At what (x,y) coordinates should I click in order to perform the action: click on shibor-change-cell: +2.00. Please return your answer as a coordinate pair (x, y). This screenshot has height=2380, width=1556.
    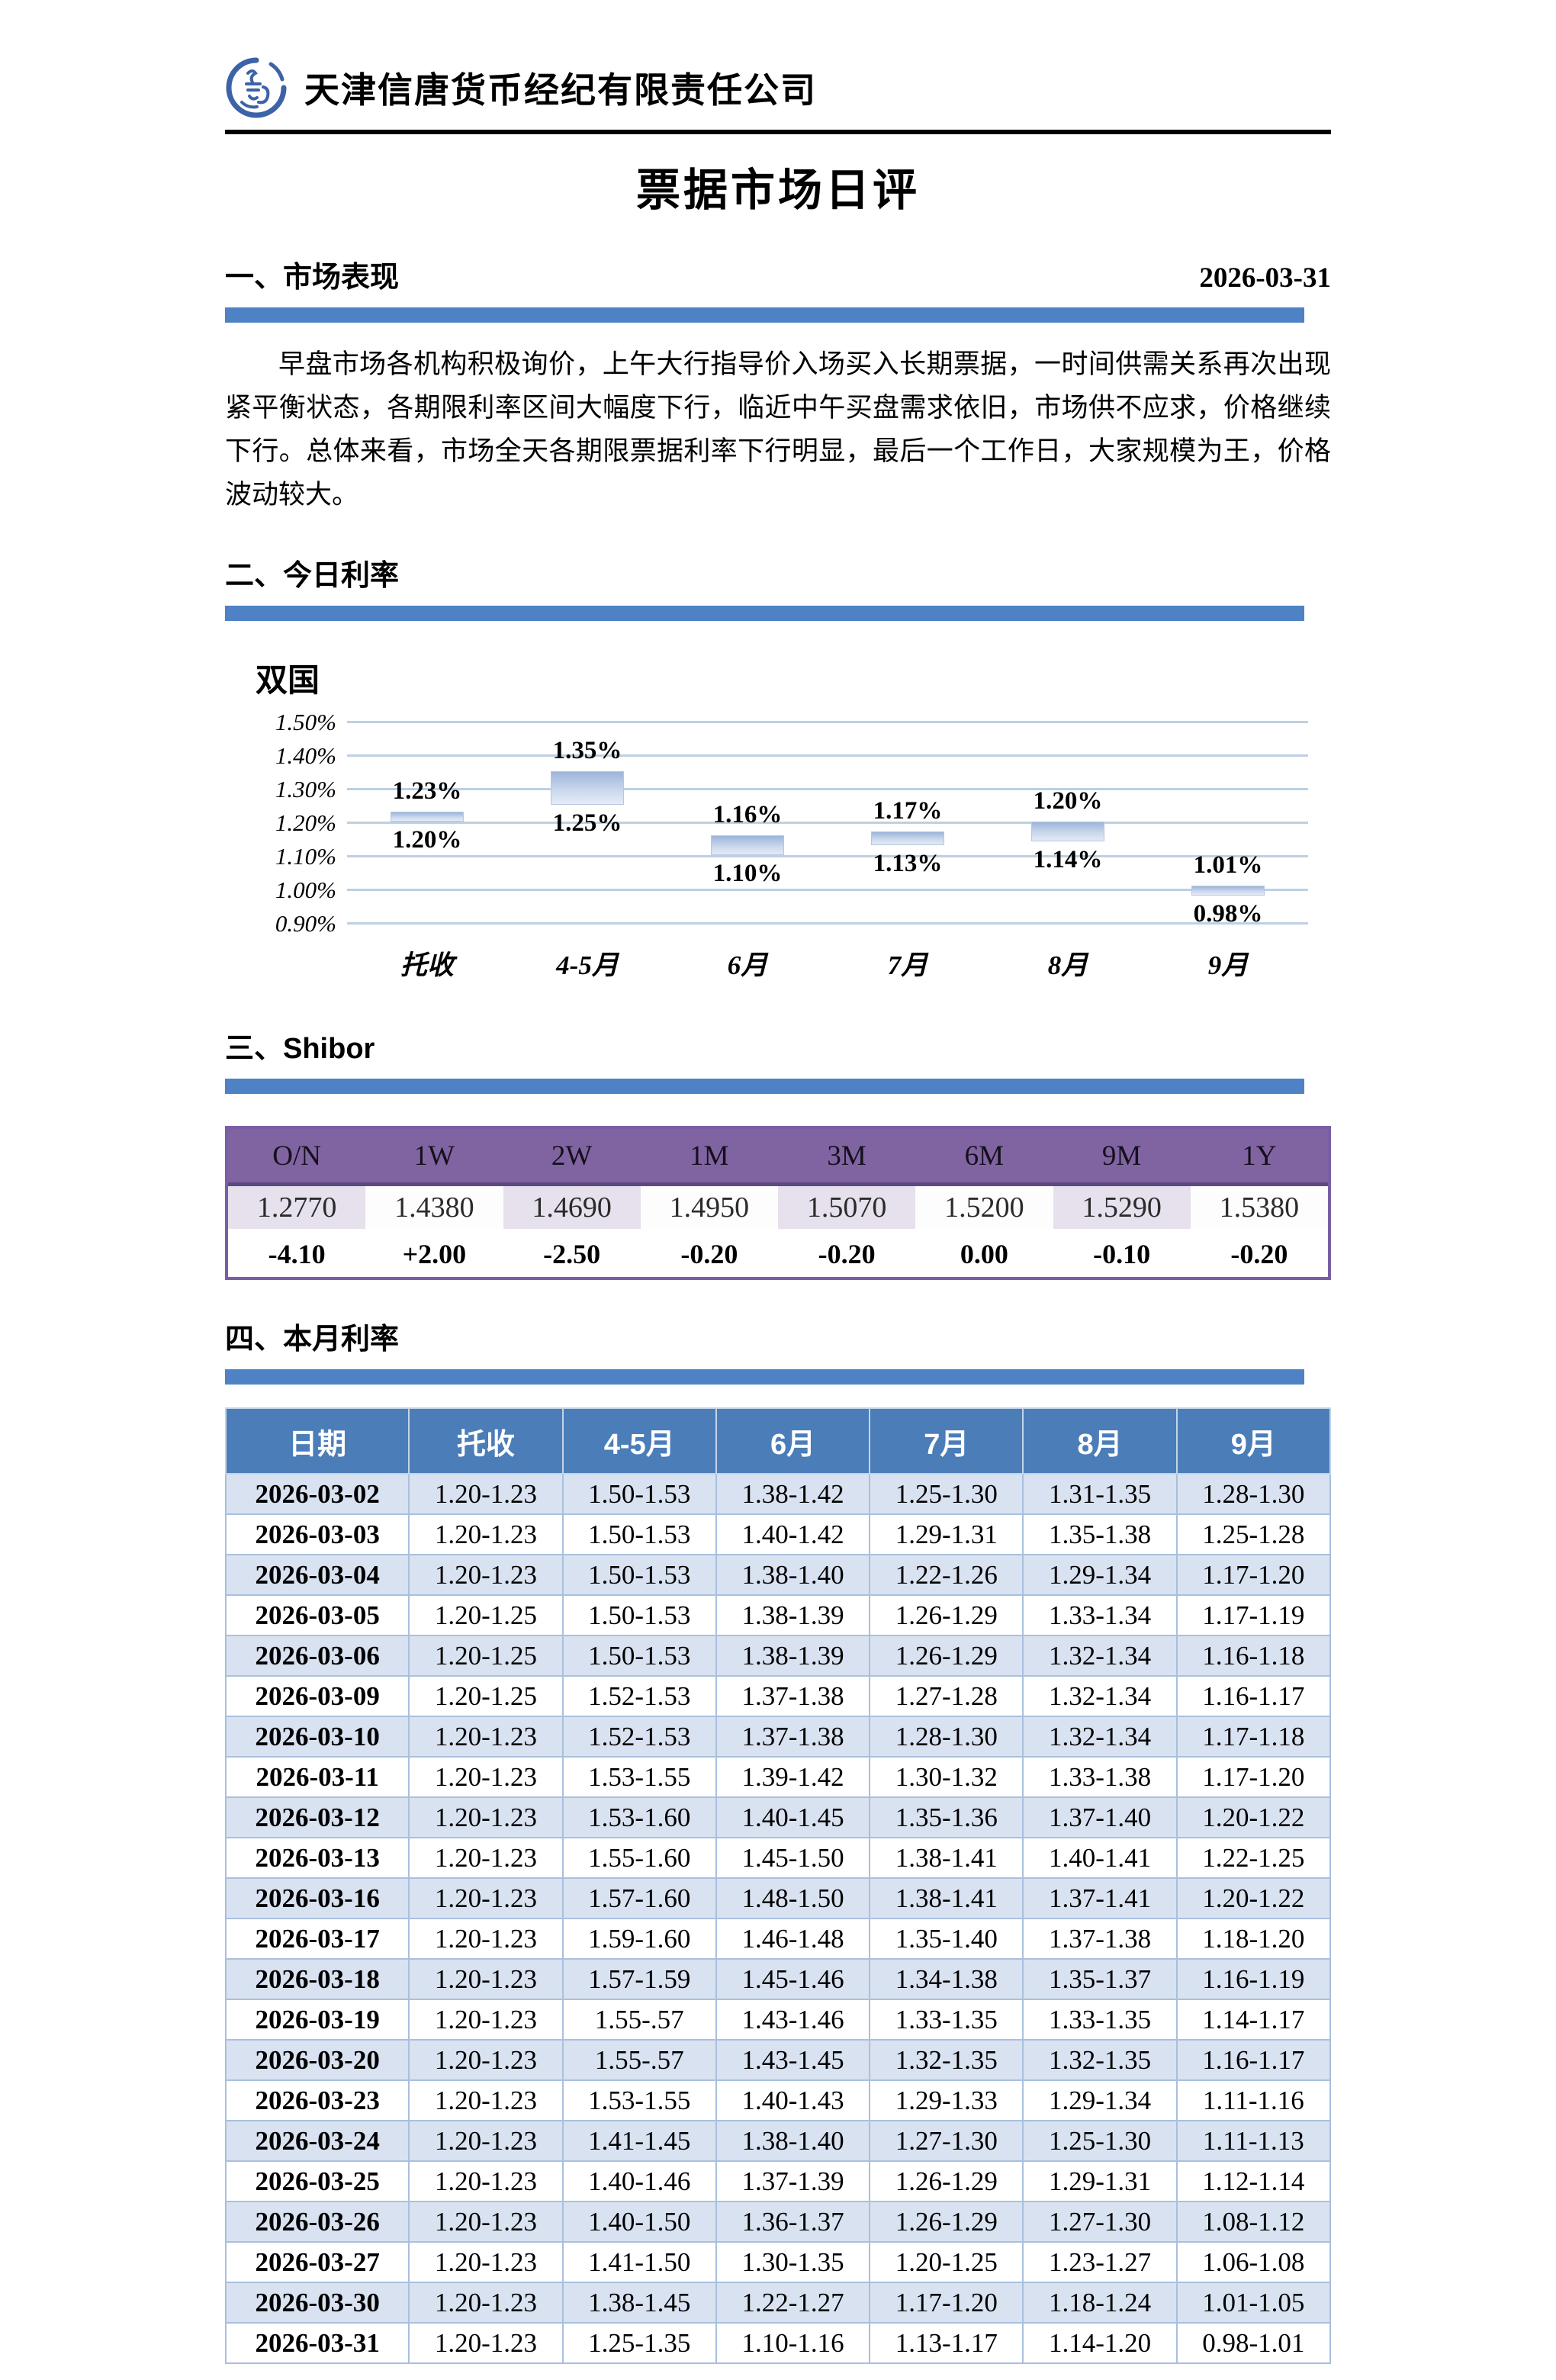
    Looking at the image, I should click on (434, 1254).